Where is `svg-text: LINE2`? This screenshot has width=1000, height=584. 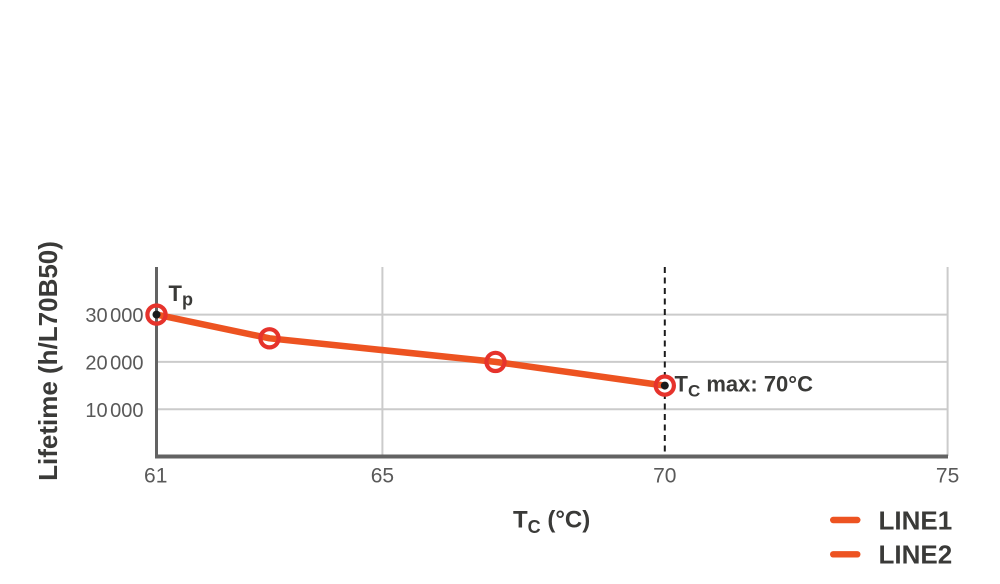
svg-text: LINE2 is located at coordinates (916, 554).